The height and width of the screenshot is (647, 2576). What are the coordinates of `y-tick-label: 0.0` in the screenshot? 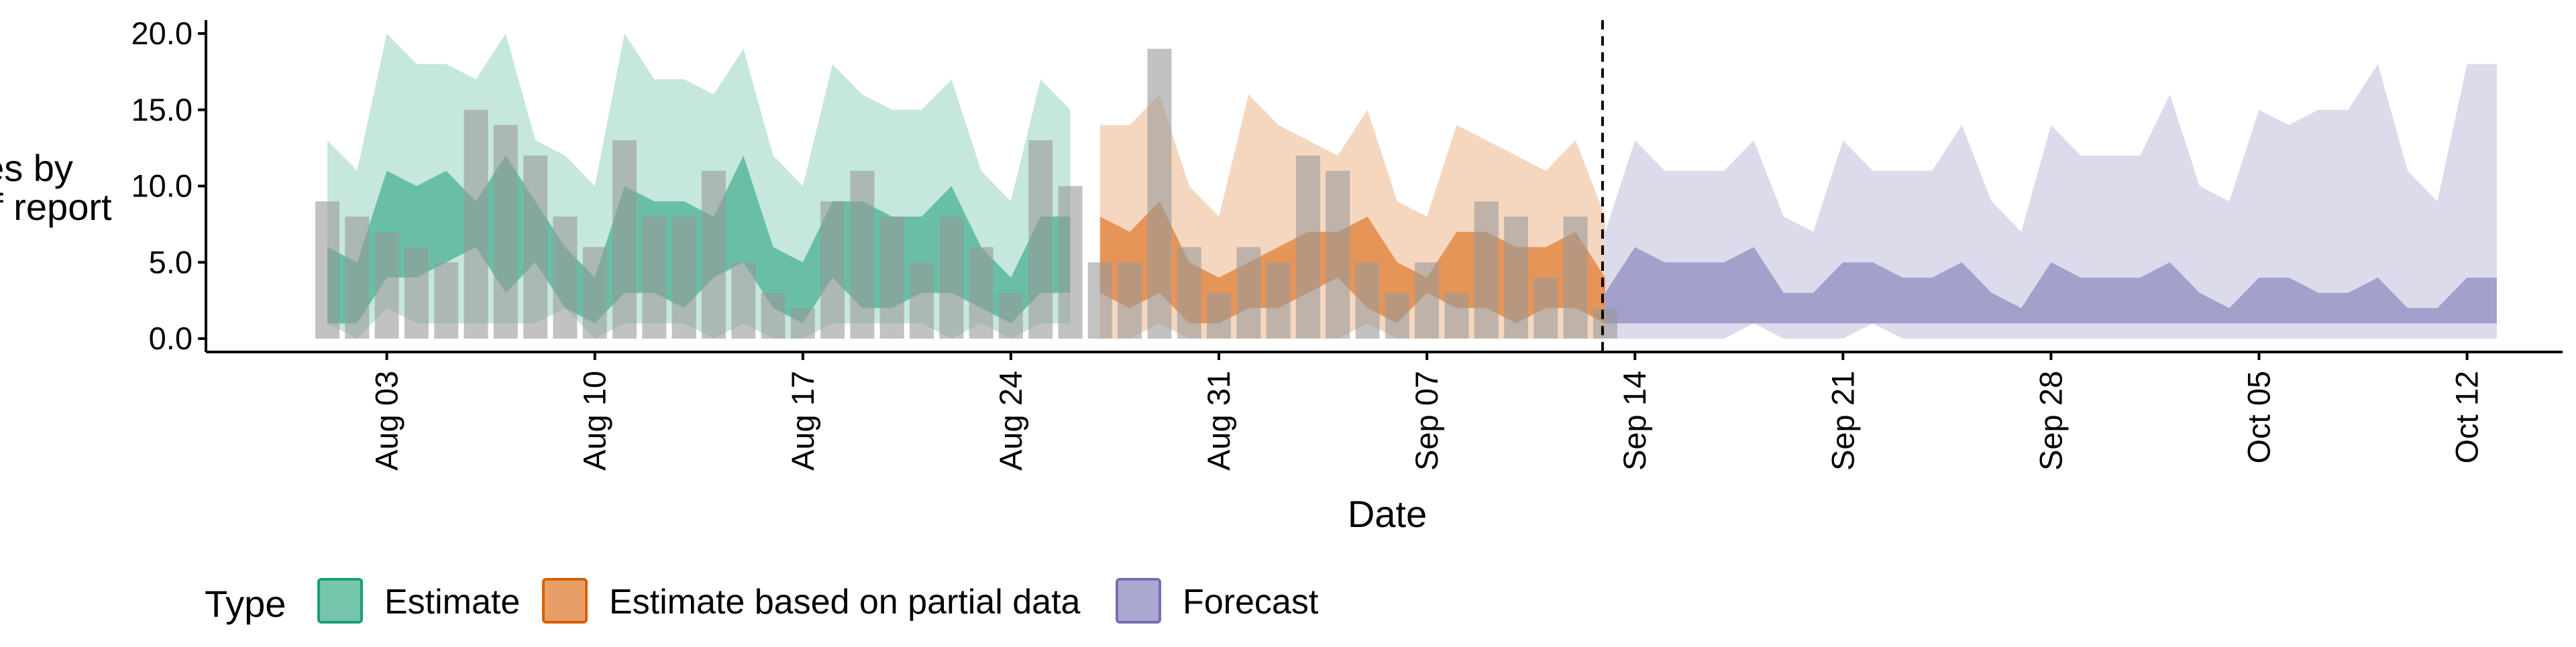 It's located at (171, 338).